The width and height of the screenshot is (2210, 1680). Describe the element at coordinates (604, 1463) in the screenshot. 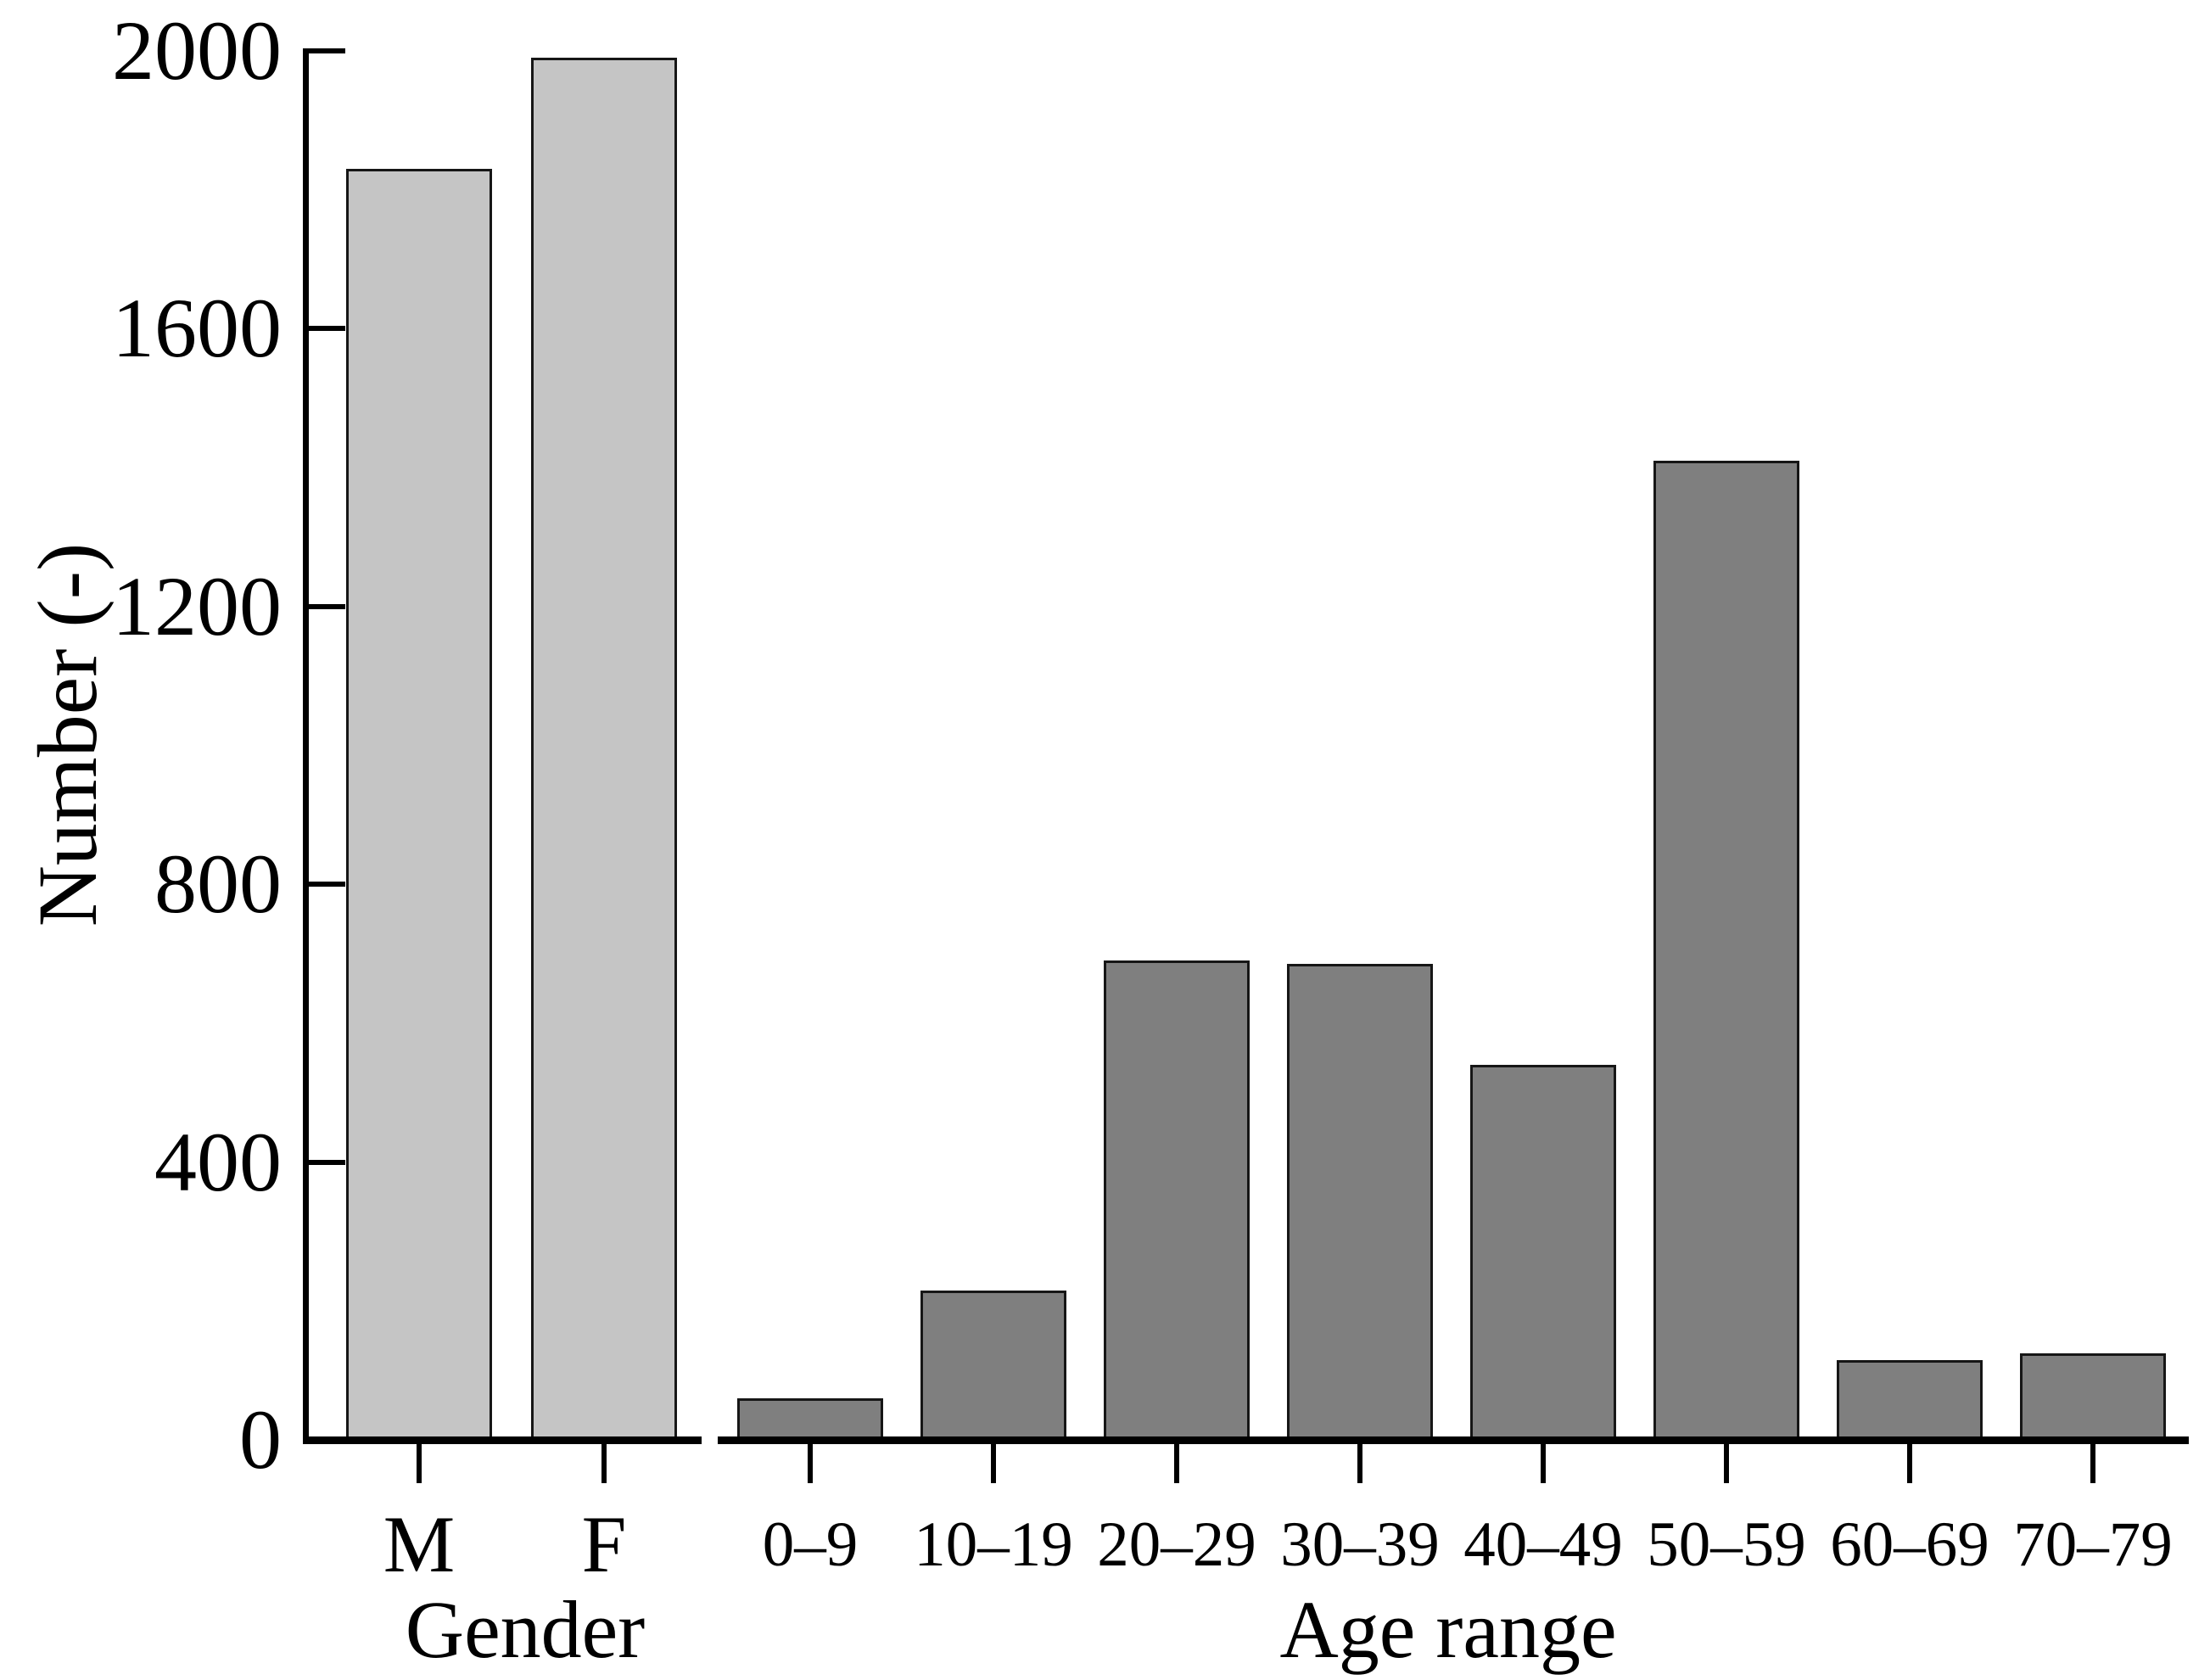

I see `x-tick-f` at that location.